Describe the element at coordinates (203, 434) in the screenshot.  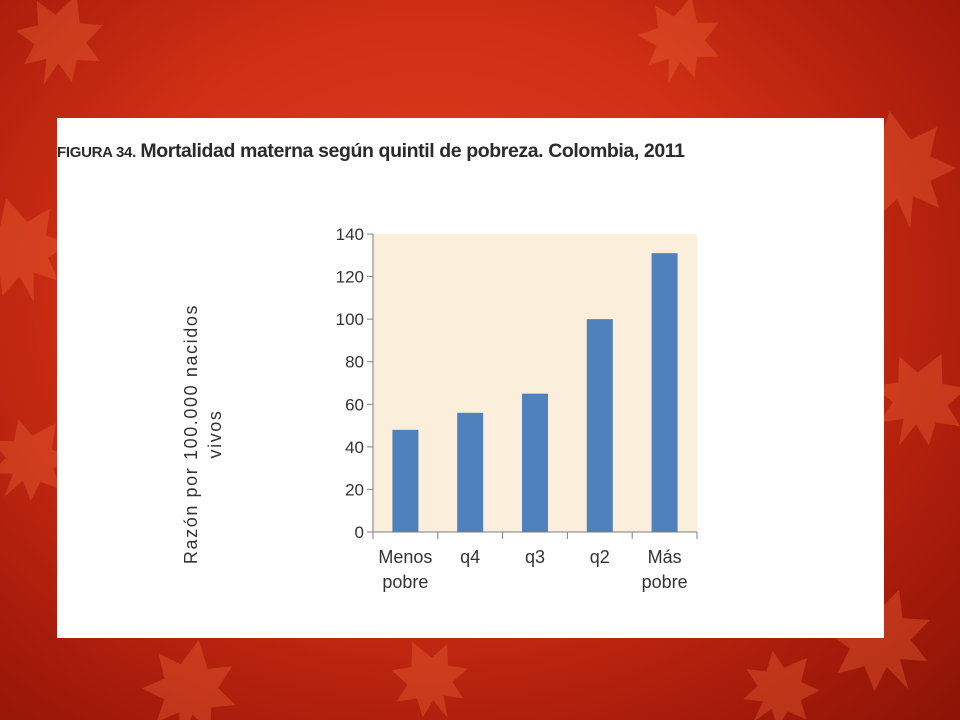
I see `y-axis-label: Razón por 100.000 nacidos vivos` at that location.